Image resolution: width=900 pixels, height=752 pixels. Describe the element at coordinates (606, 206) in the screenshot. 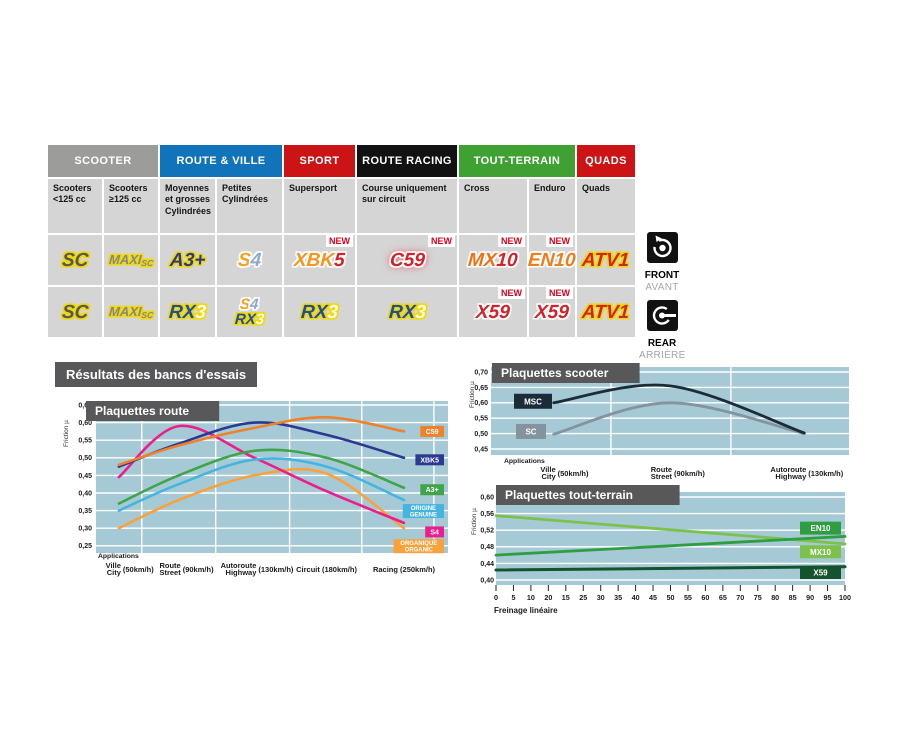

I see `subcategory-label: Quads` at that location.